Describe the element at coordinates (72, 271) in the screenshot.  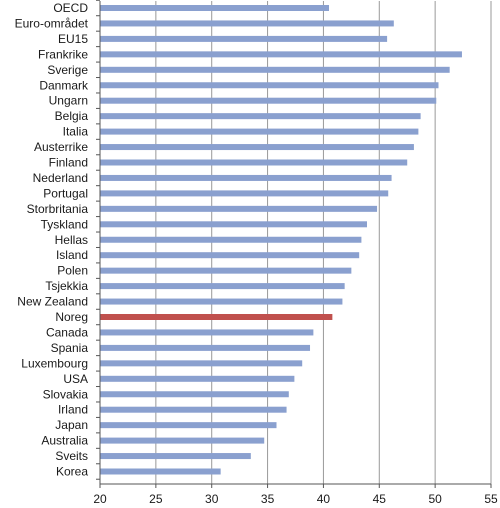
I see `category-label: Polen` at that location.